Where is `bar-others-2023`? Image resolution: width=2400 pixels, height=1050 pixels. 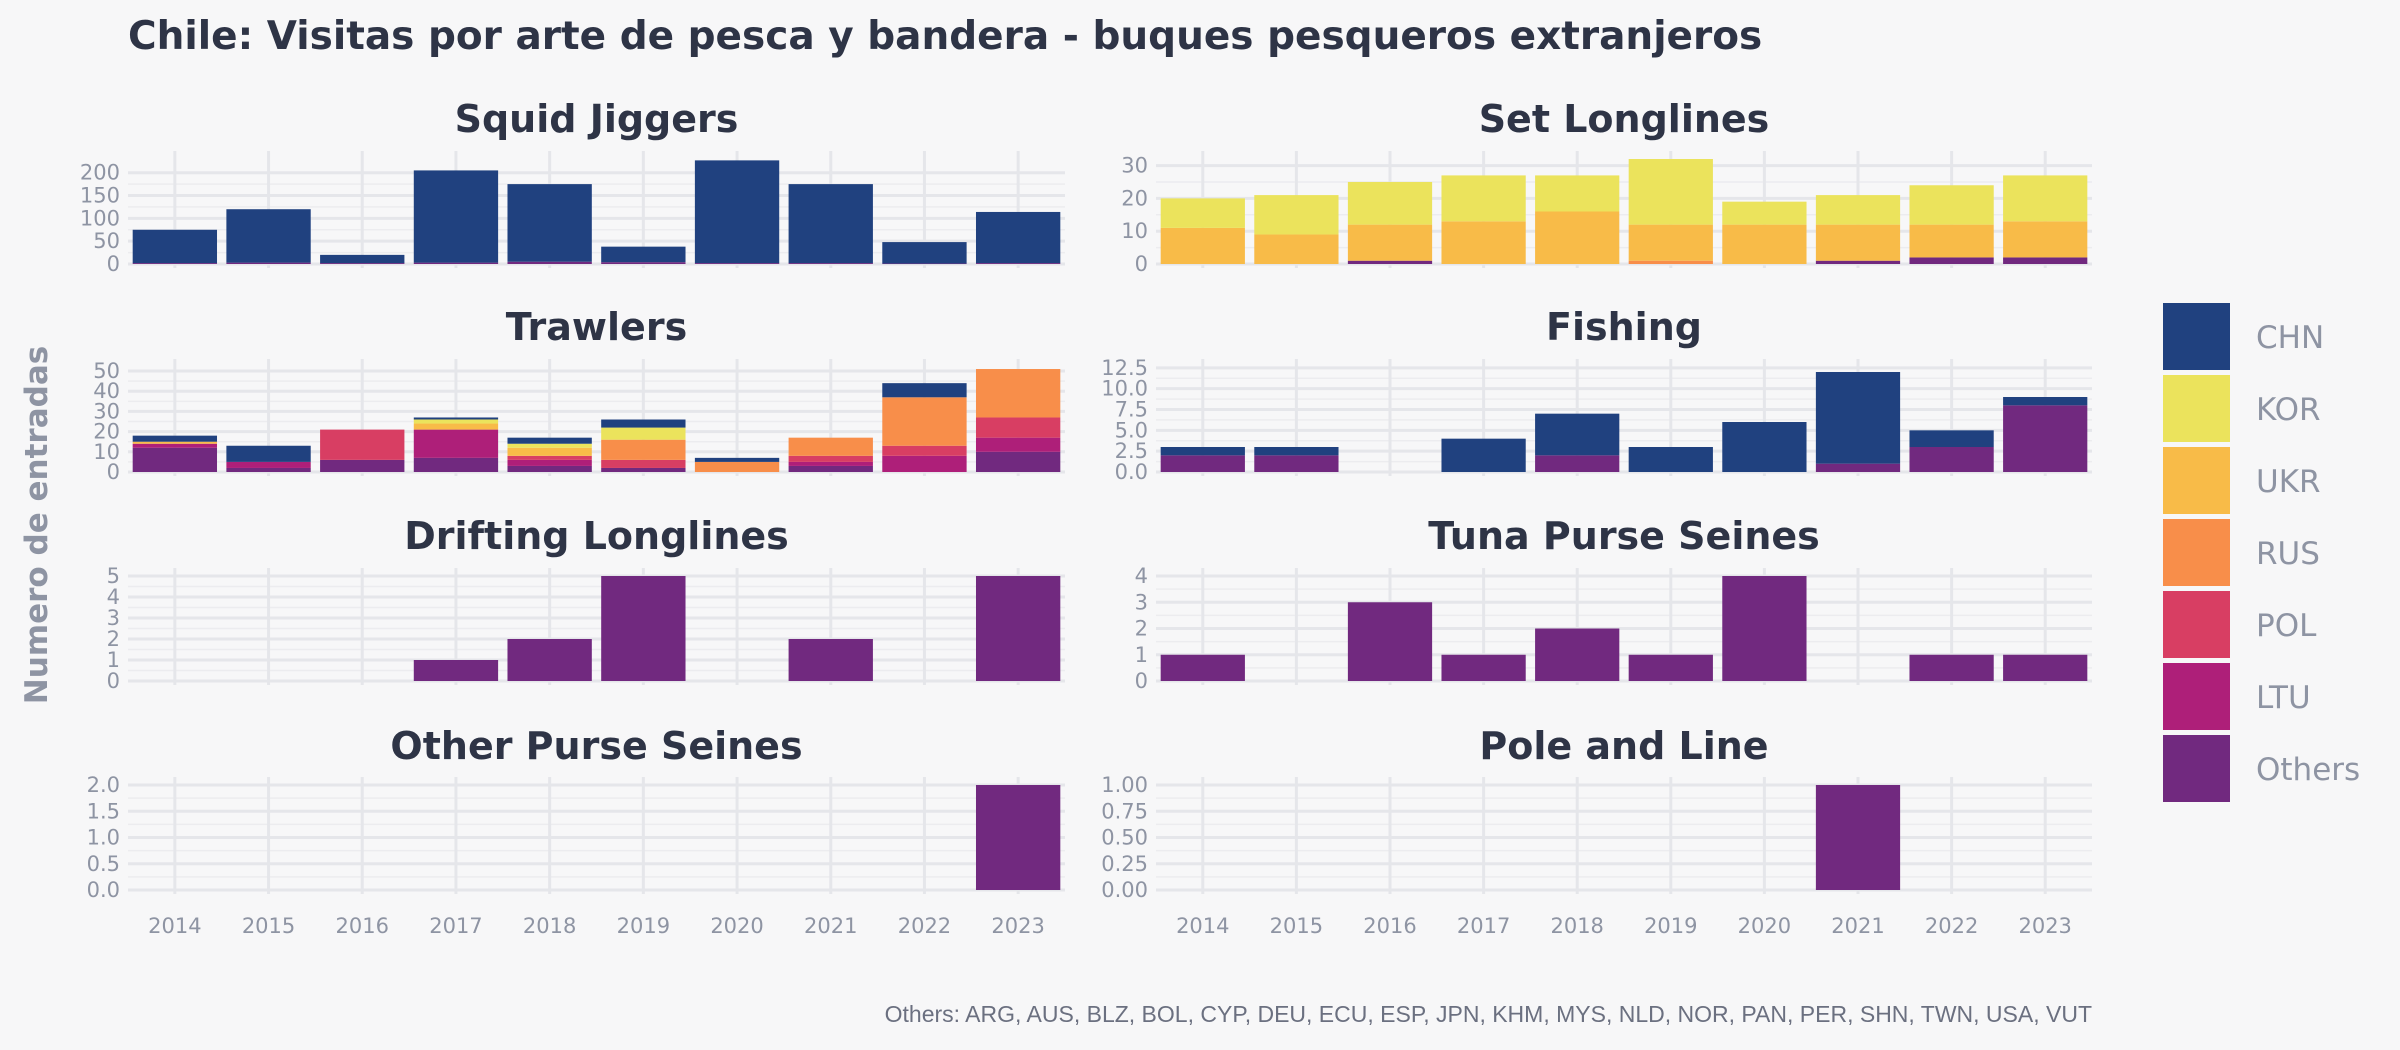 bar-others-2023 is located at coordinates (1018, 837).